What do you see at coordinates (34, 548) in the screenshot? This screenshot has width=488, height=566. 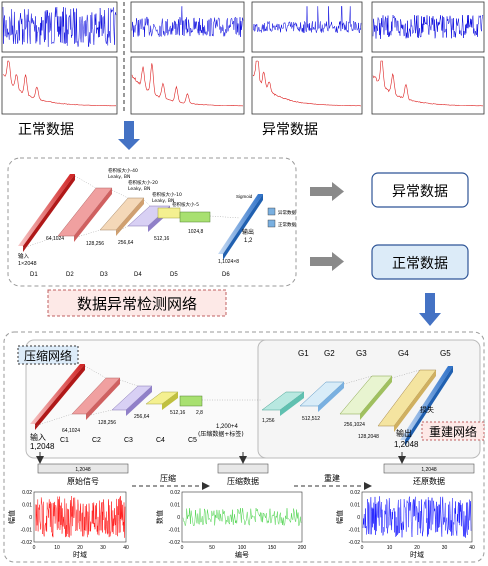 I see `plot-1-xtick: 0` at bounding box center [34, 548].